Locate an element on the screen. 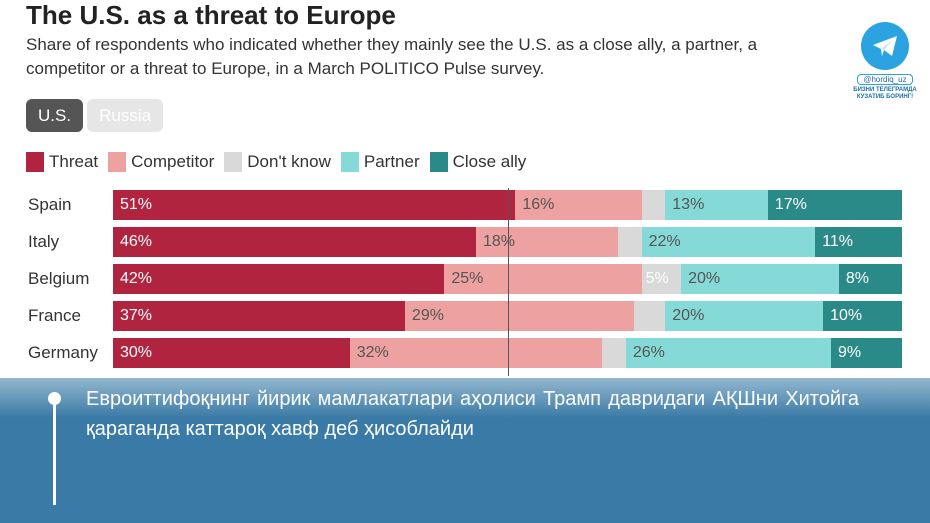 This screenshot has width=930, height=523. bar-row: 30% 32% 26% 9% is located at coordinates (507, 353).